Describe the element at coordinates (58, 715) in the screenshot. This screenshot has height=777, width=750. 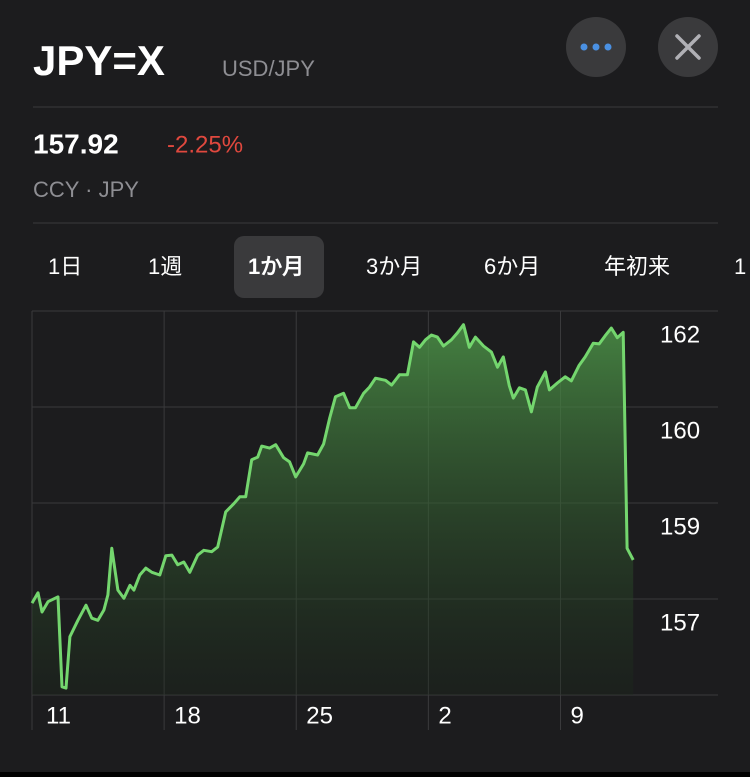
I see `x-tick-label: 11` at that location.